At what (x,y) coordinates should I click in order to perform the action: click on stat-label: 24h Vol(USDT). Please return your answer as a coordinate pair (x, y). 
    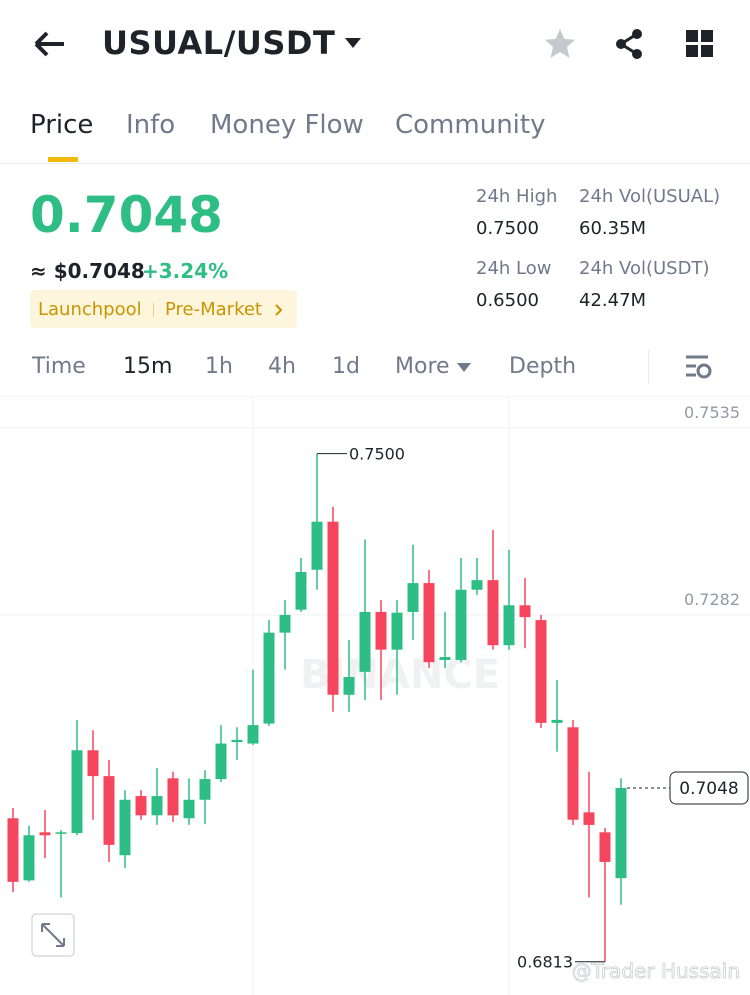
    Looking at the image, I should click on (644, 268).